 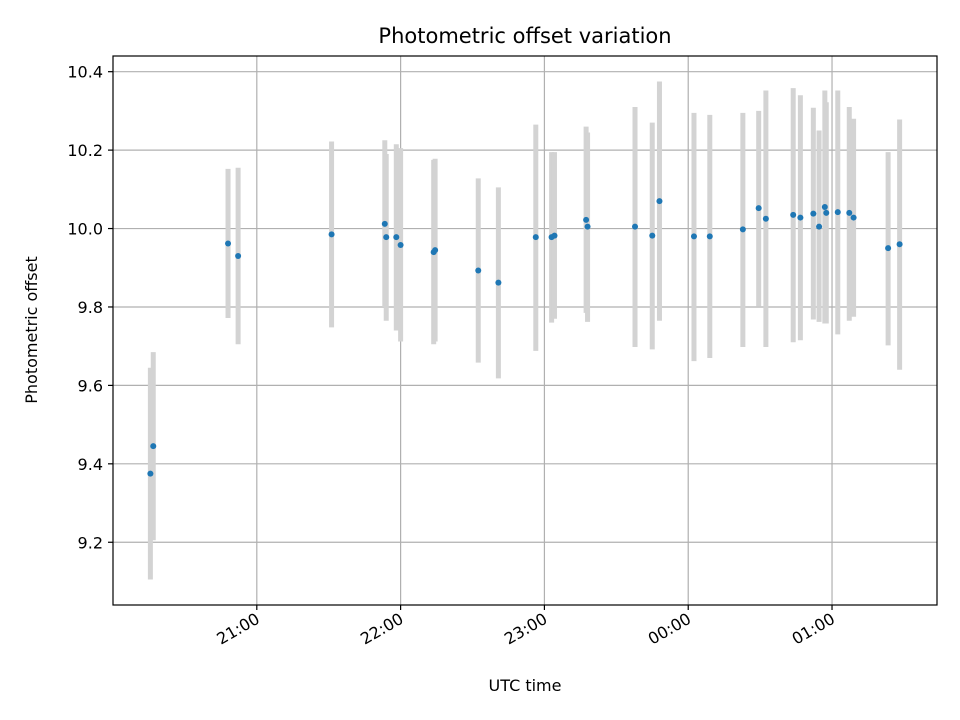 I want to click on y-tick-label: 9.8, so click(x=90, y=307).